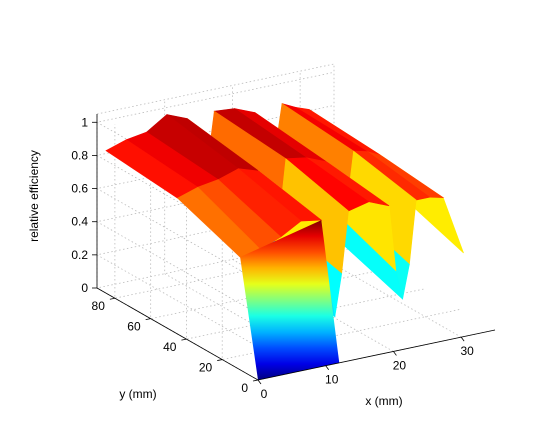 This screenshot has height=432, width=545. I want to click on z-axis-label: relative efficiency, so click(34, 196).